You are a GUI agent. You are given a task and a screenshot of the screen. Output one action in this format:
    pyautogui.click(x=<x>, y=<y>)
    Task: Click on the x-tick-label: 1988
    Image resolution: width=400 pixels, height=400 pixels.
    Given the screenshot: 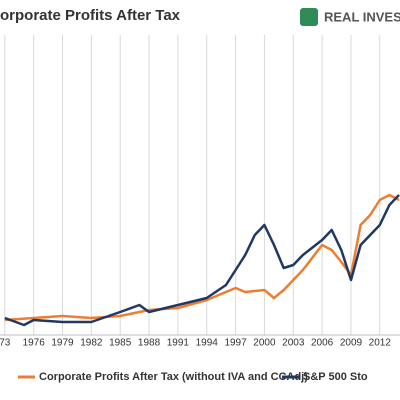 What is the action you would take?
    pyautogui.click(x=149, y=343)
    